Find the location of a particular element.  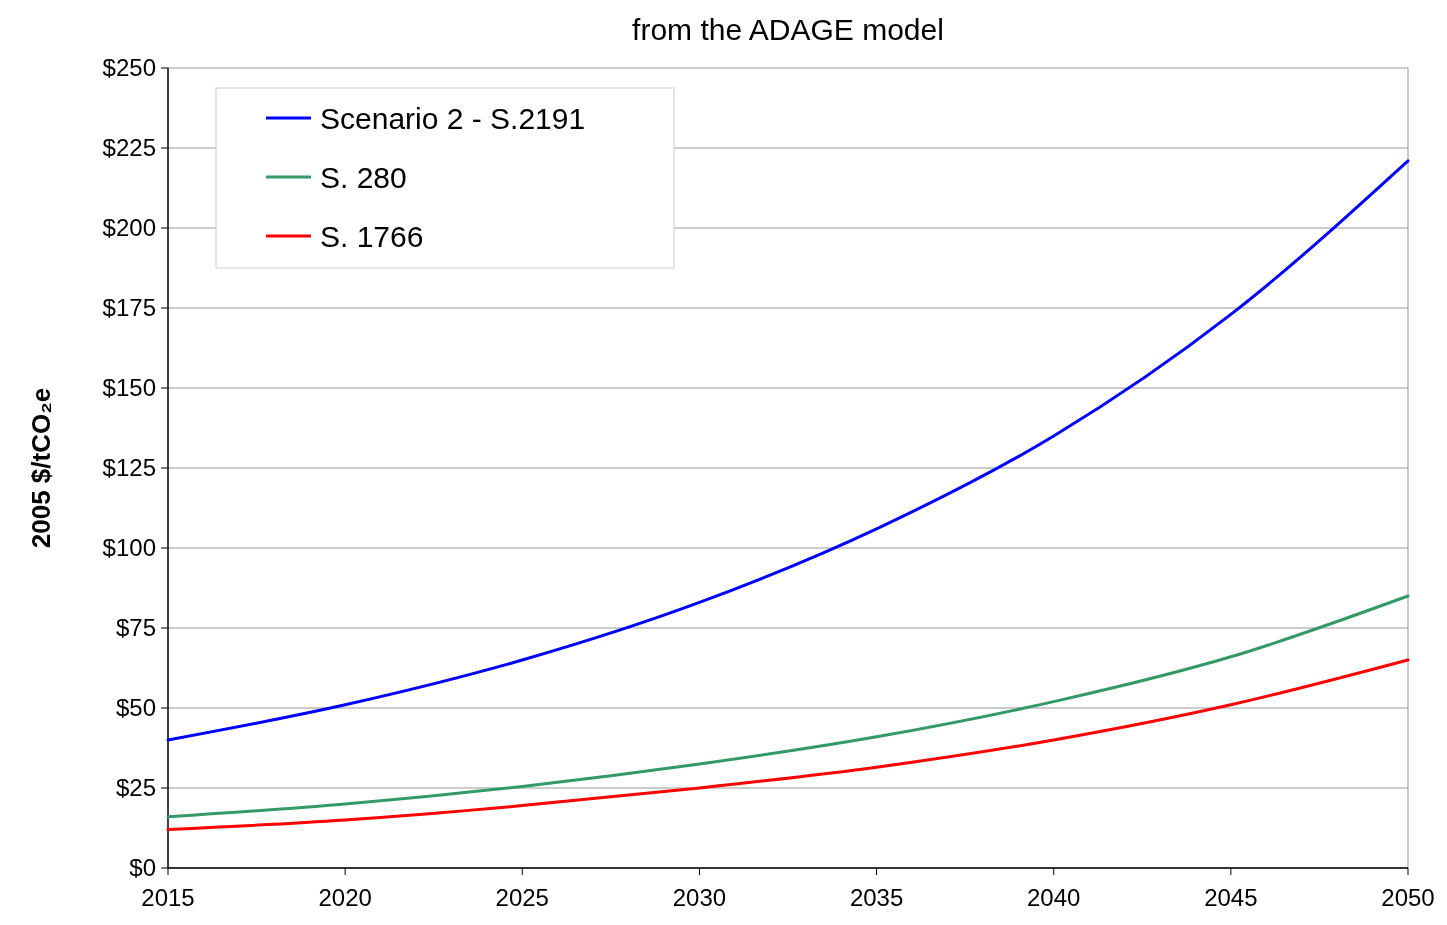

x-tick-label: 2040 is located at coordinates (1054, 897).